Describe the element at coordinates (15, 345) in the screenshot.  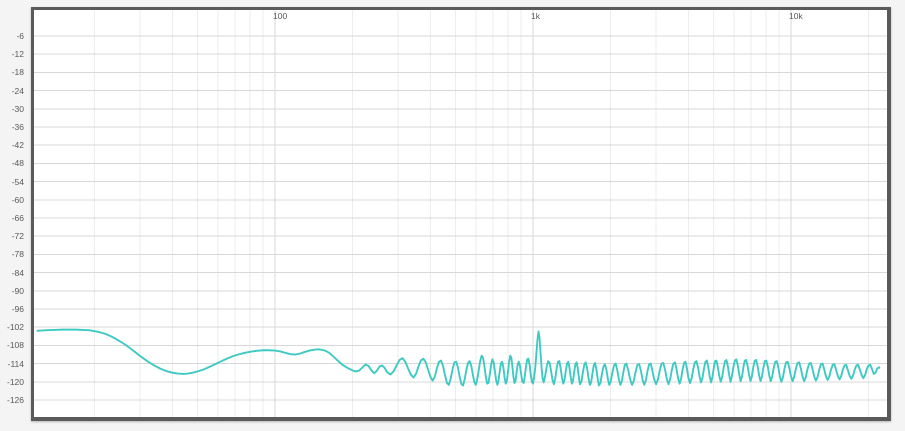
I see `y-tick-label: -108` at that location.